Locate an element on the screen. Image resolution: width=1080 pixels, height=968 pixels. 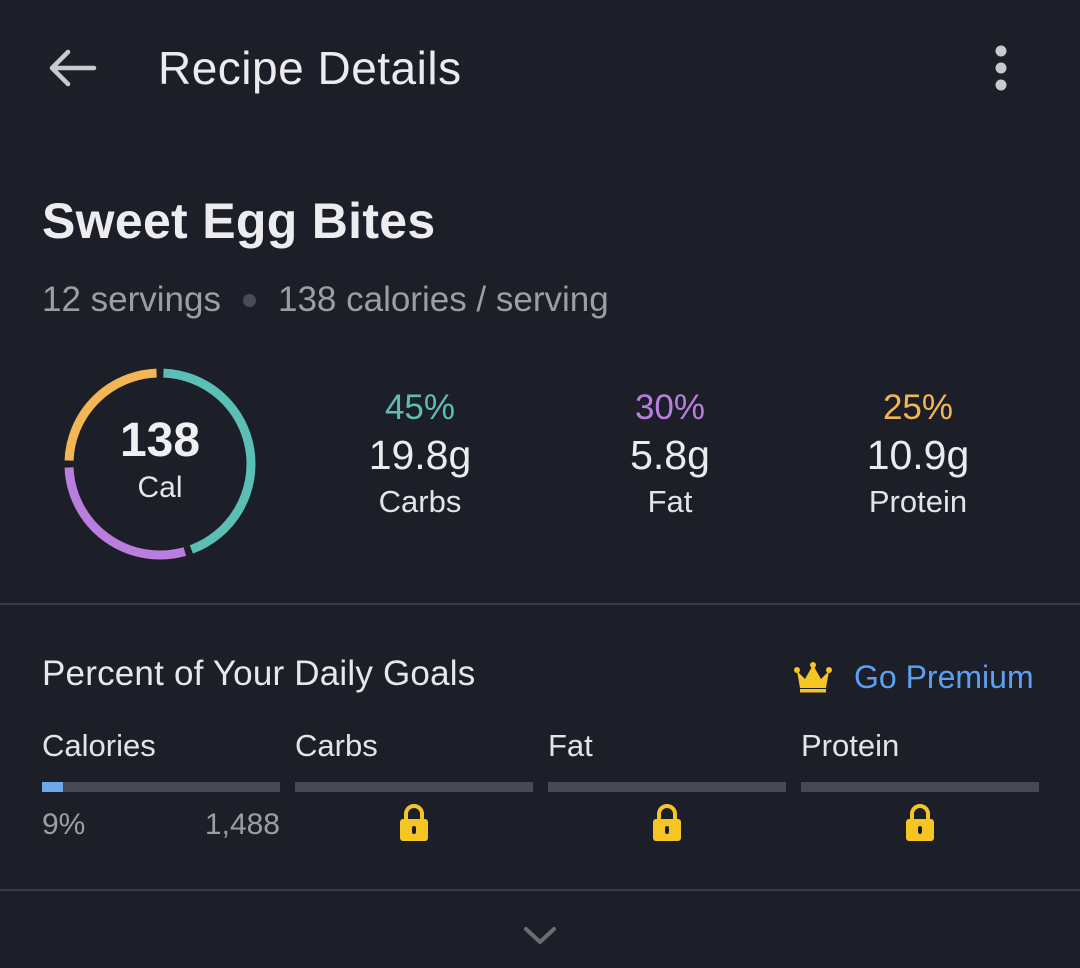
macro-name: Carbs is located at coordinates (420, 501).